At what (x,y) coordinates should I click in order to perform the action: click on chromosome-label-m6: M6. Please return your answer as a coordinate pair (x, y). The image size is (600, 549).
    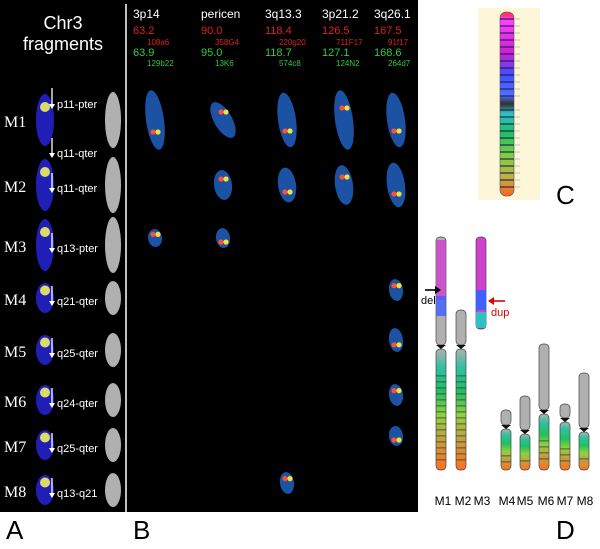
    Looking at the image, I should click on (546, 501).